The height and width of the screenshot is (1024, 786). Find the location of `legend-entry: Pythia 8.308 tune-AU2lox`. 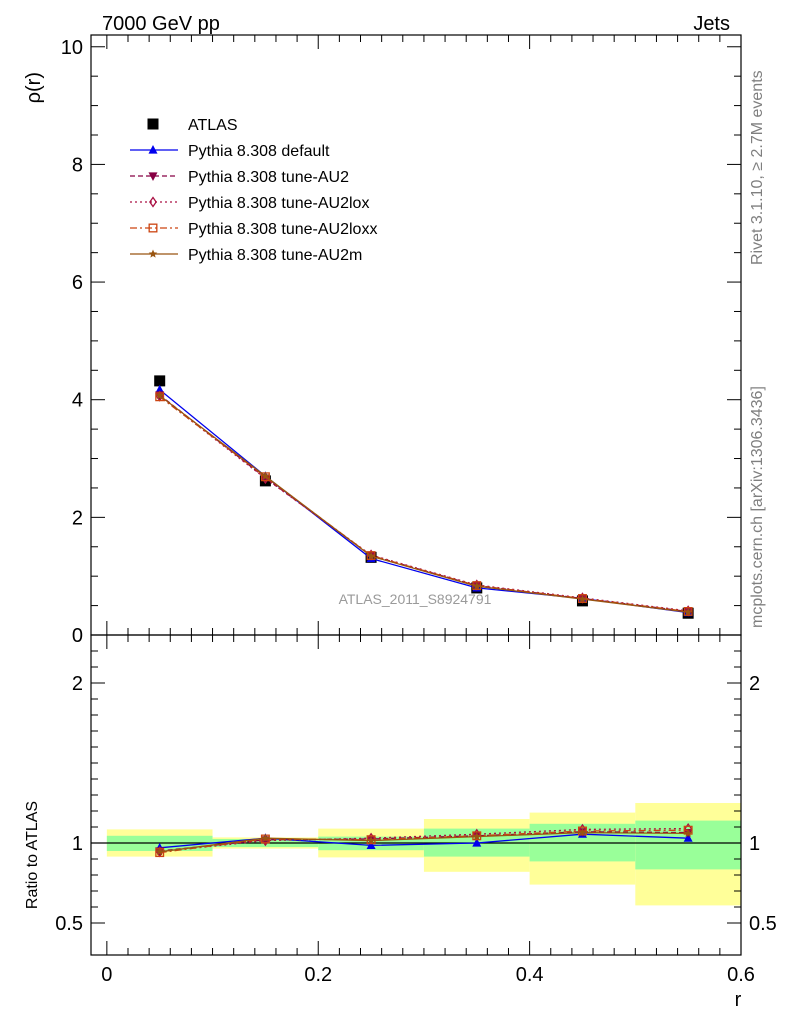

legend-entry: Pythia 8.308 tune-AU2lox is located at coordinates (249, 203).